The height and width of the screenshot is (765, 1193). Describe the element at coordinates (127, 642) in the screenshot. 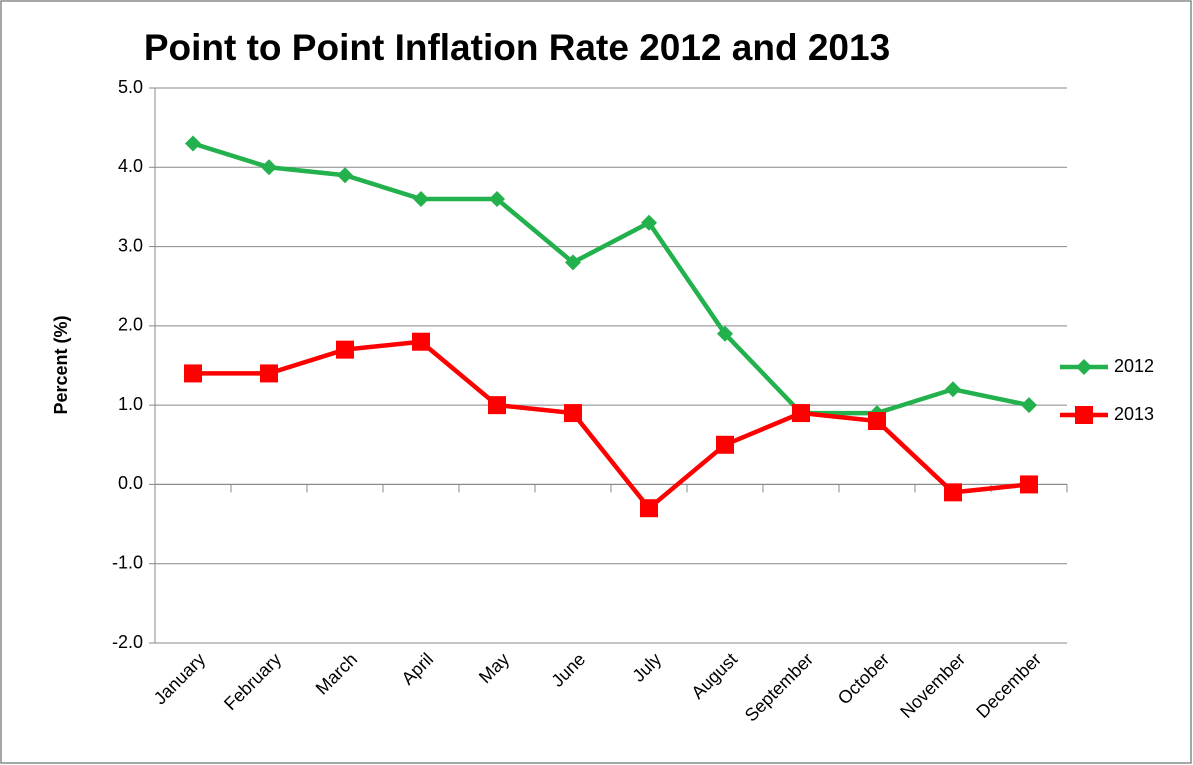

I see `y-tick-label: -2.0` at that location.